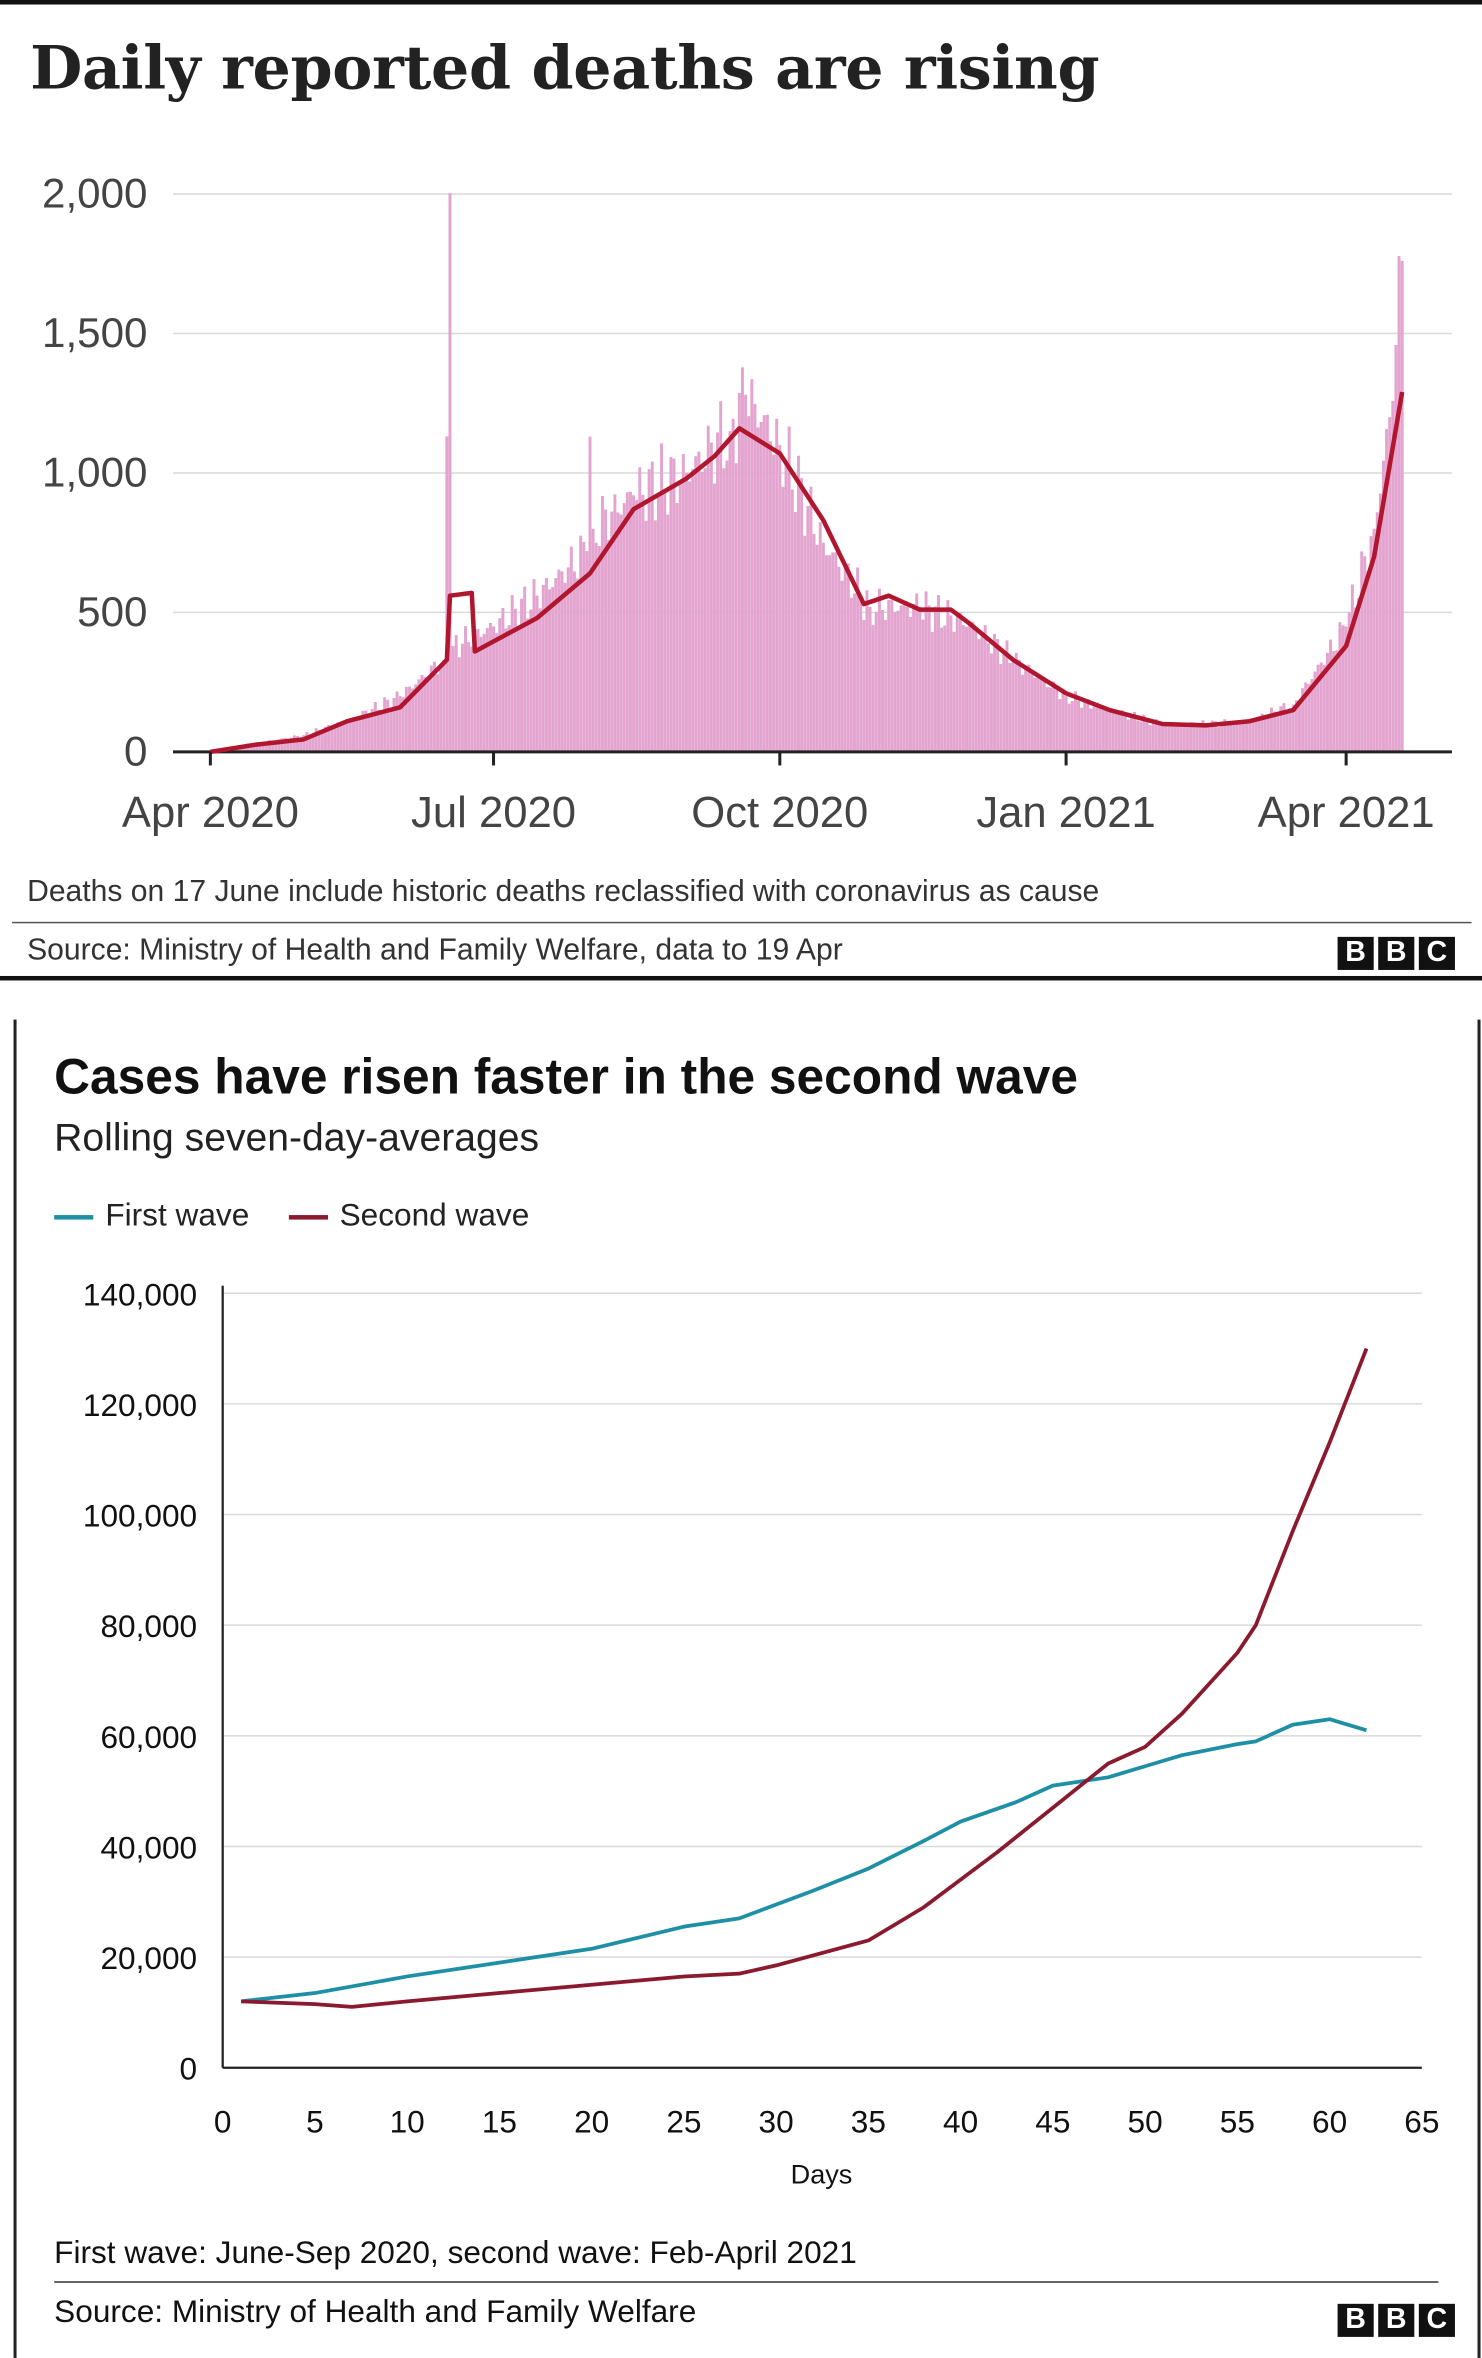  Describe the element at coordinates (210, 813) in the screenshot. I see `deaths-x-tick-label: Apr 2020` at that location.